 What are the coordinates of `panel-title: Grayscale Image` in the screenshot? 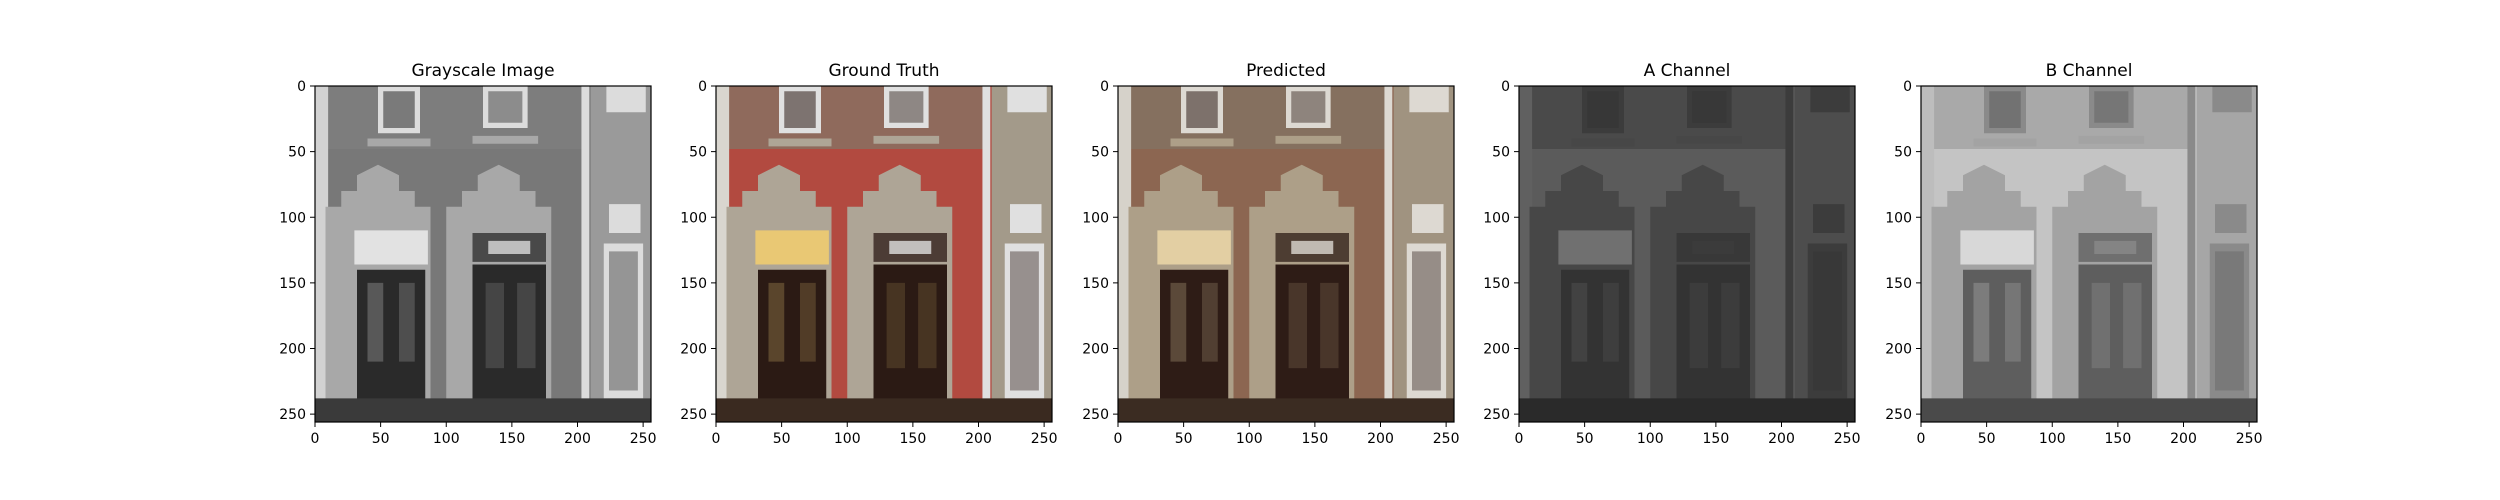 It's located at (482, 71).